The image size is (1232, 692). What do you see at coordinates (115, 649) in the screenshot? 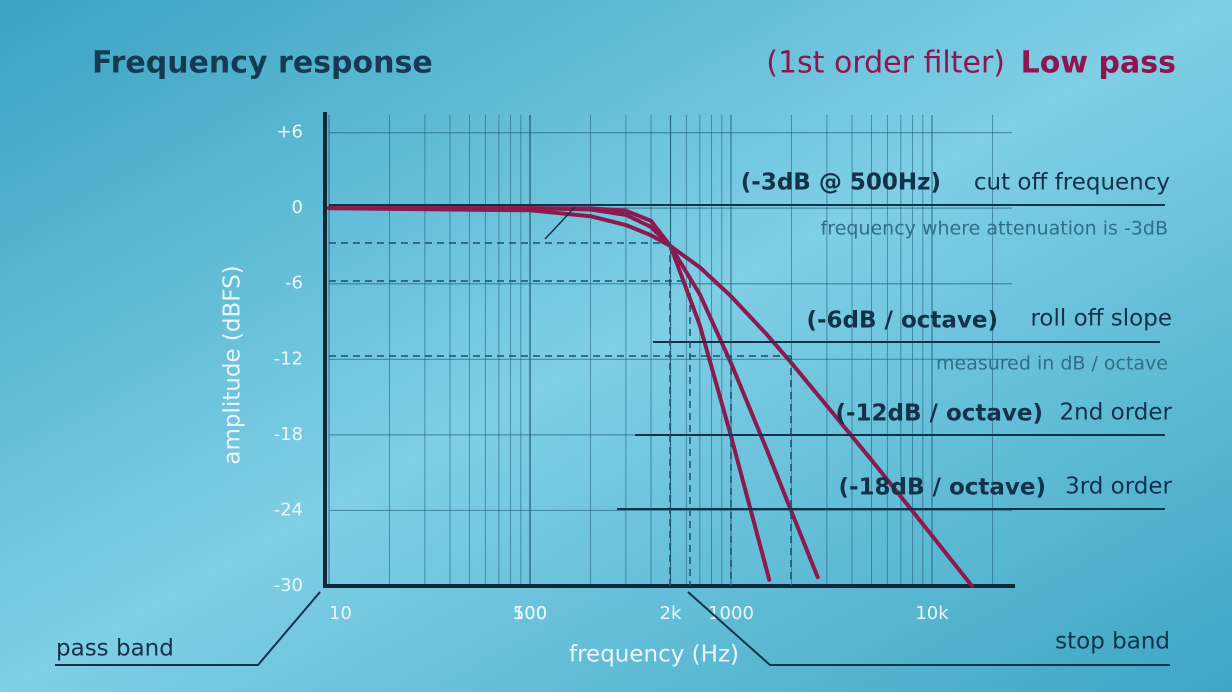
I see `pass-band-label: pass band` at bounding box center [115, 649].